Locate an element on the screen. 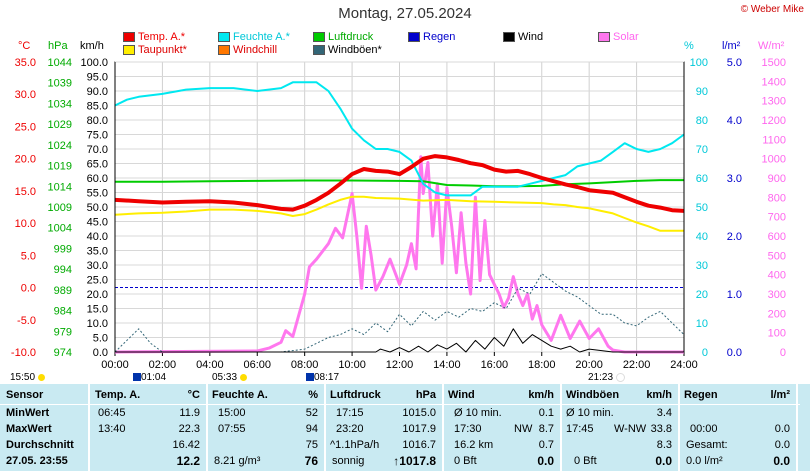 This screenshot has width=810, height=471. x-tick-label: 24:00 is located at coordinates (684, 365).